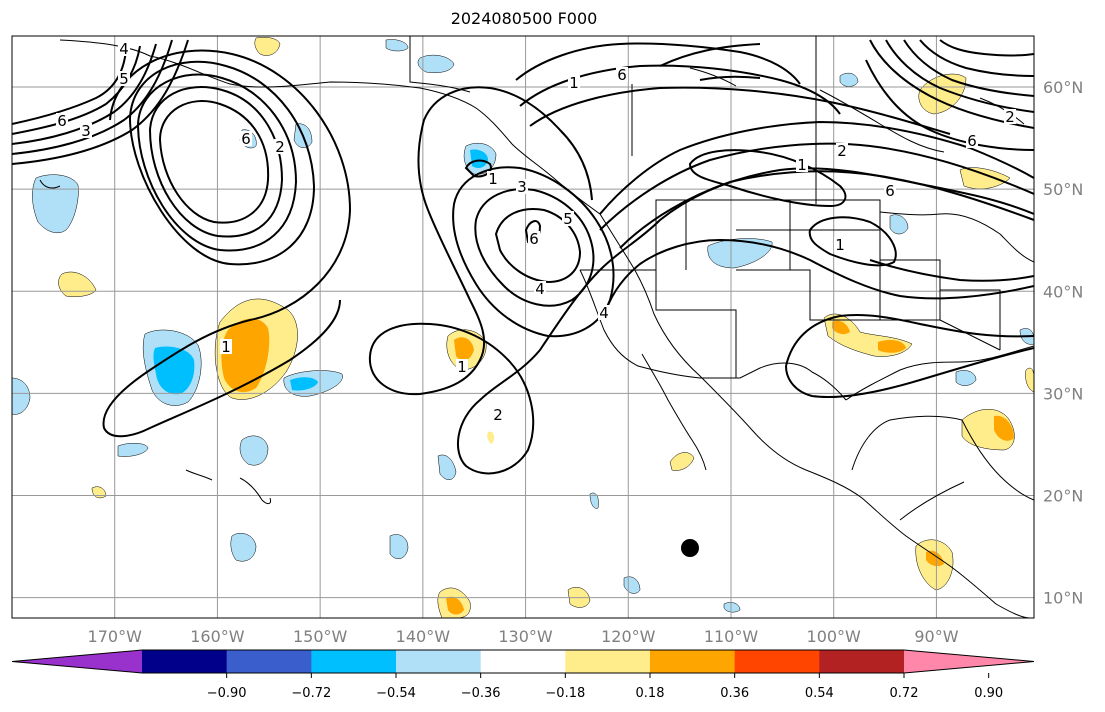 This screenshot has height=712, width=1105. Describe the element at coordinates (311, 693) in the screenshot. I see `colorbar-tick-label: −0.72` at that location.